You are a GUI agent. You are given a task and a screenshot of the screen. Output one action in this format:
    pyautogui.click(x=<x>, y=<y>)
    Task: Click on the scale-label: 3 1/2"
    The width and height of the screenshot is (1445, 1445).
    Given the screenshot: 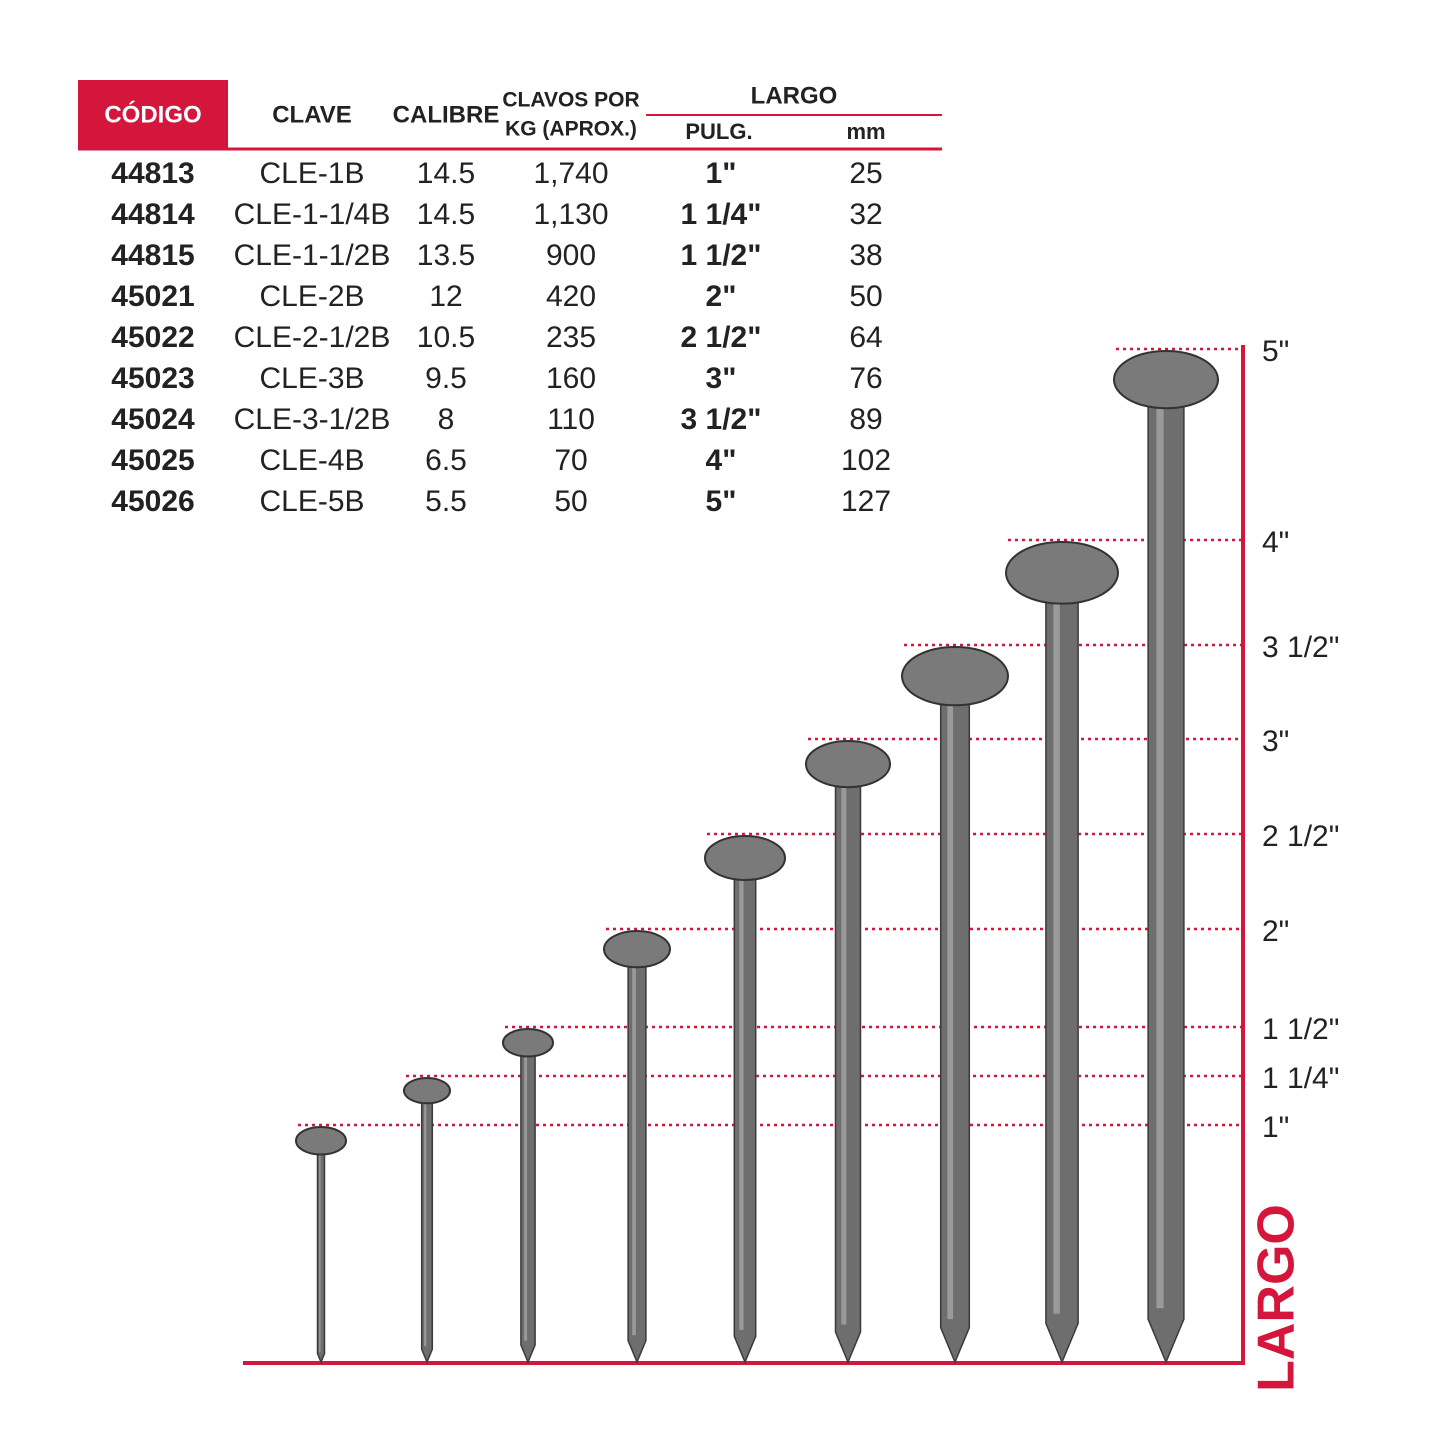 What is the action you would take?
    pyautogui.click(x=1300, y=647)
    